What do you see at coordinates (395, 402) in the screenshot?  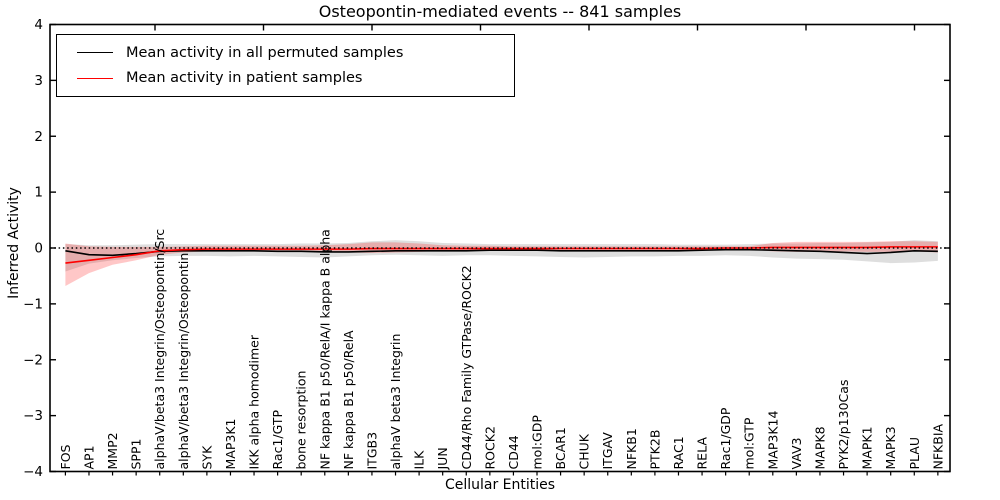 I see `x-tick-label: alphaV beta3 Integrin` at bounding box center [395, 402].